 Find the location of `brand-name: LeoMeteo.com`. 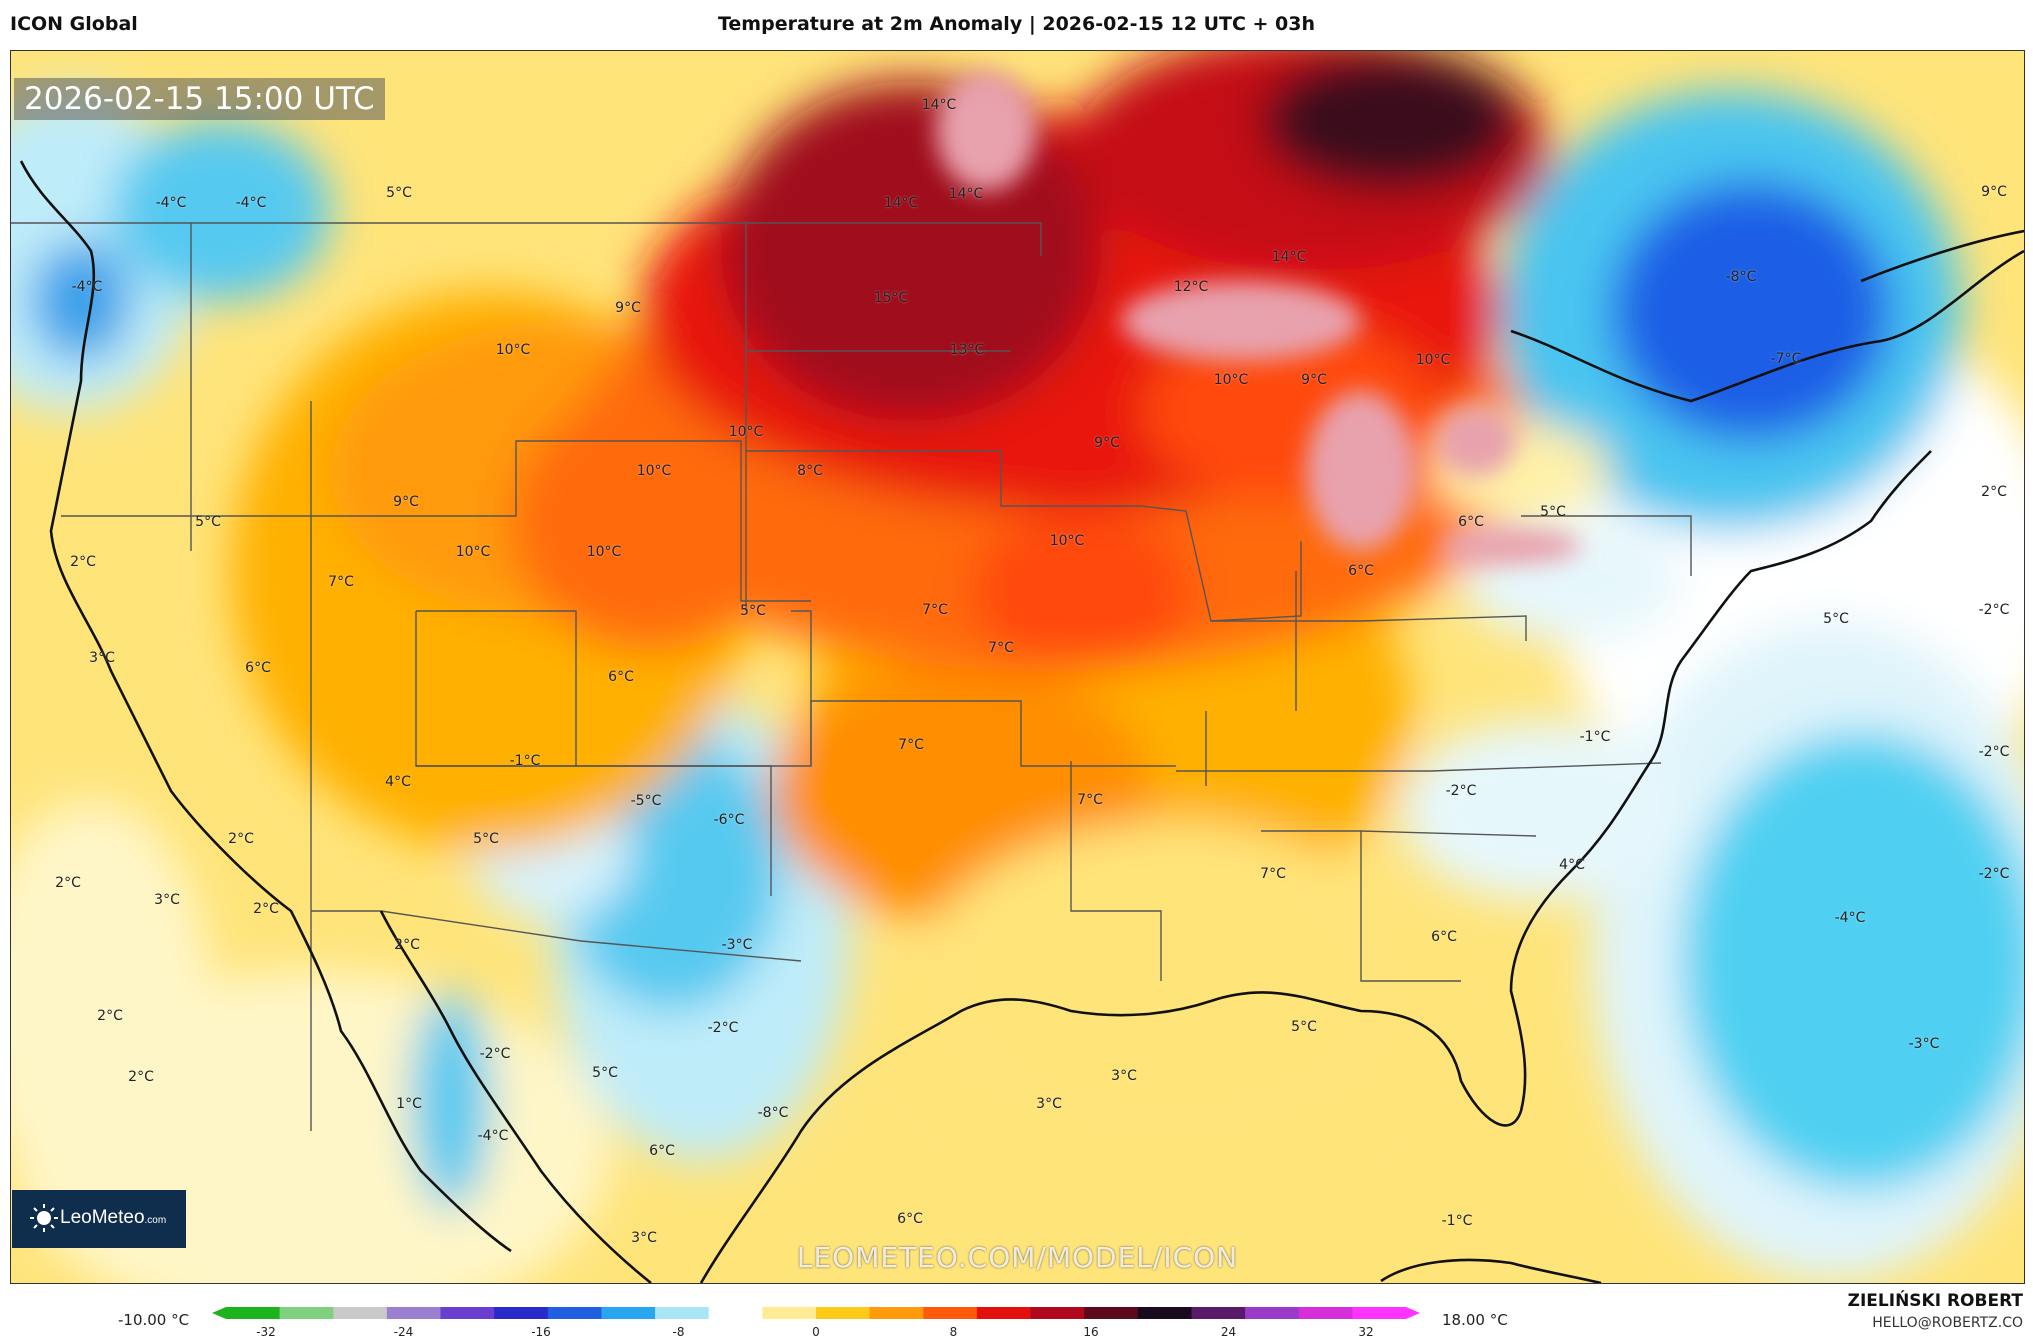

brand-name: LeoMeteo.com is located at coordinates (113, 1218).